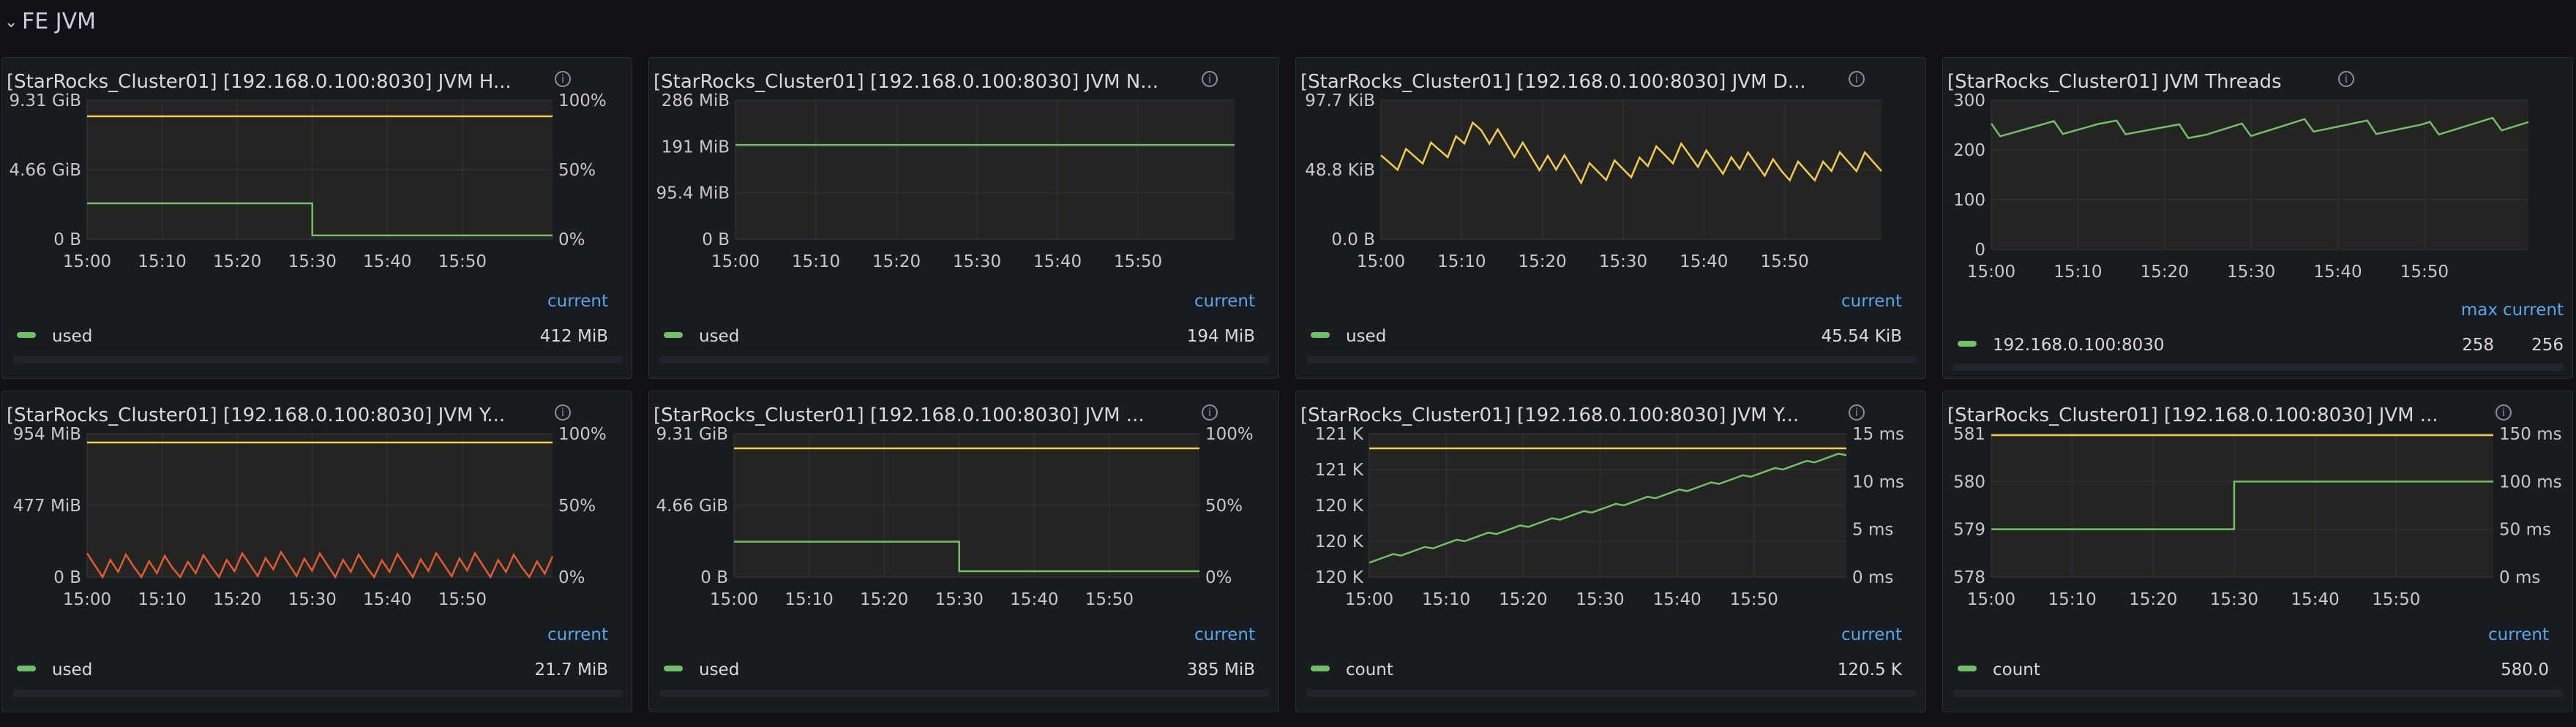  What do you see at coordinates (2525, 669) in the screenshot?
I see `legend-value: 580.0` at bounding box center [2525, 669].